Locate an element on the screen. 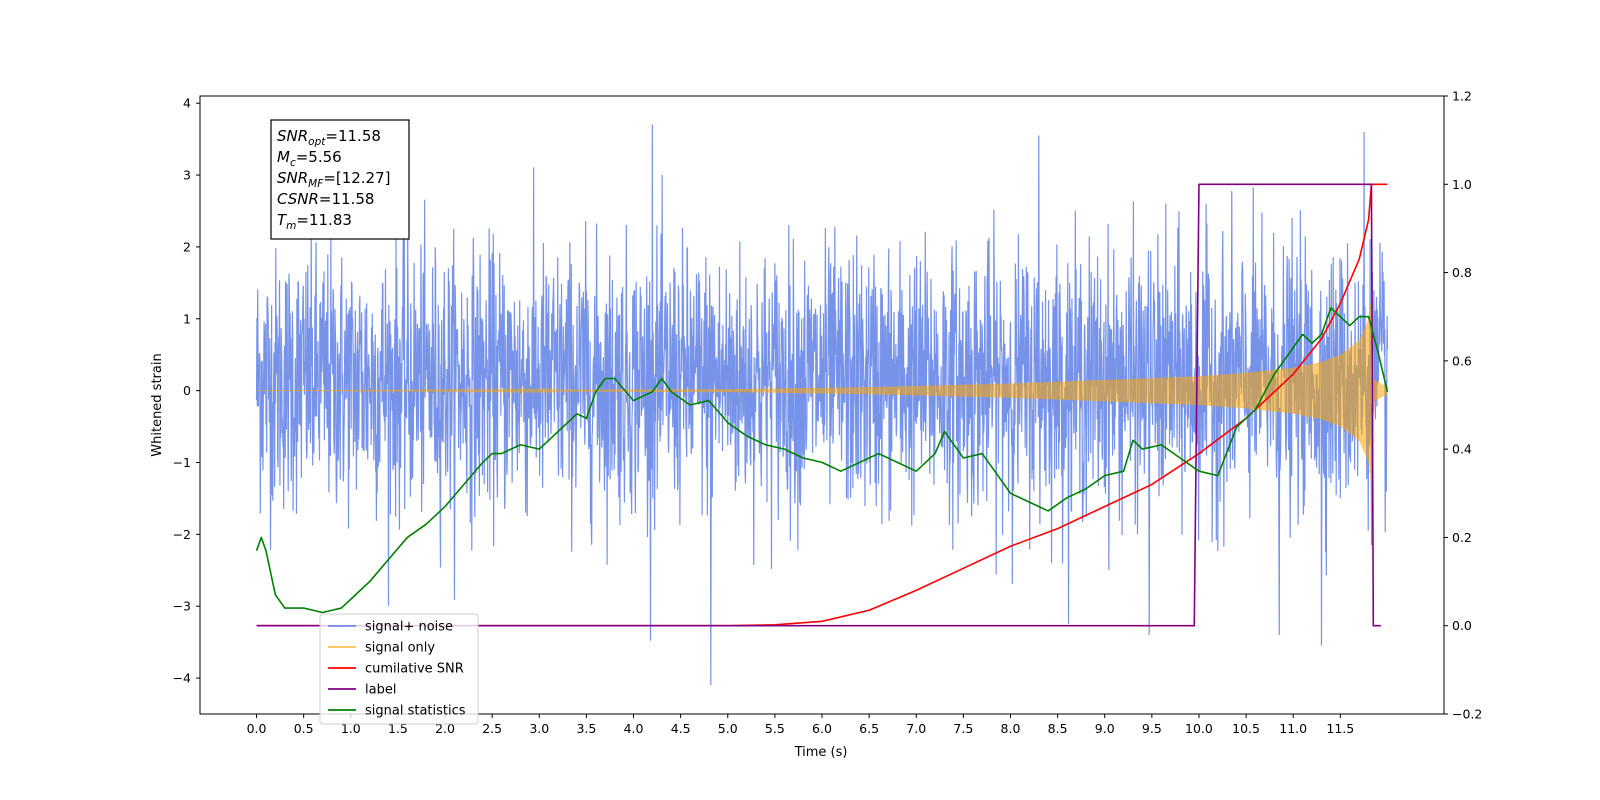 The image size is (1600, 800). y-axis-left: 4 3 2 1 0 −1 −2 −3 −4 is located at coordinates (186, 391).